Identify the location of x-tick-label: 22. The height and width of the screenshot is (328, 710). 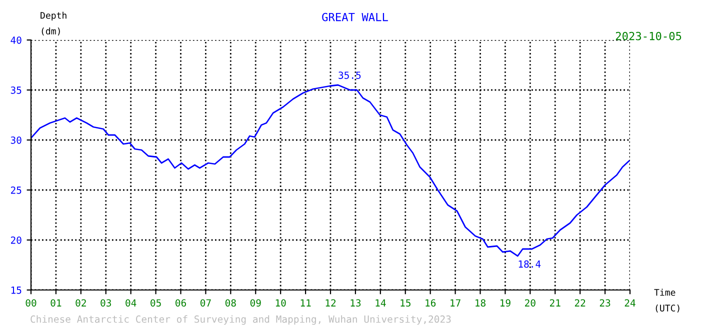
(580, 302).